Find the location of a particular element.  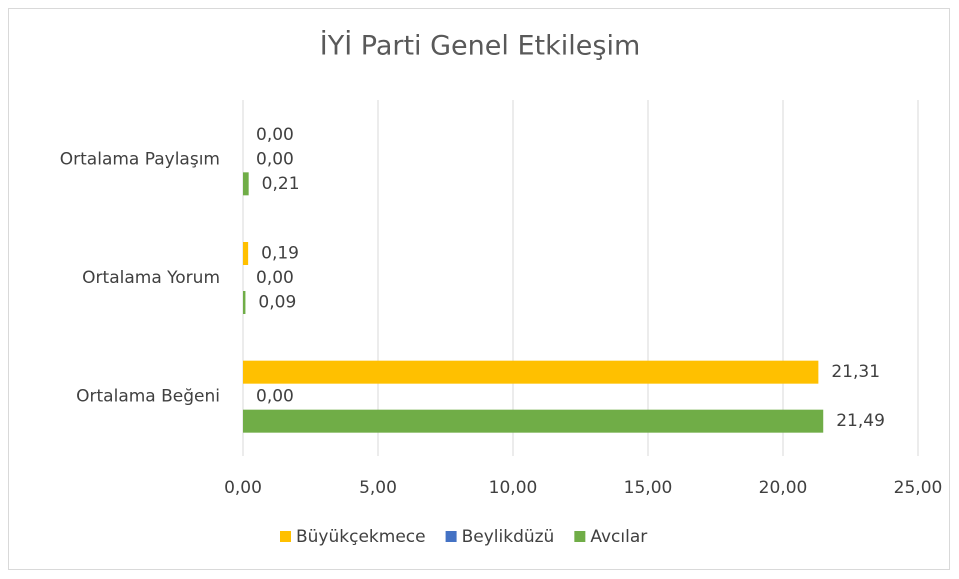

value-label: 0,21 is located at coordinates (281, 184).